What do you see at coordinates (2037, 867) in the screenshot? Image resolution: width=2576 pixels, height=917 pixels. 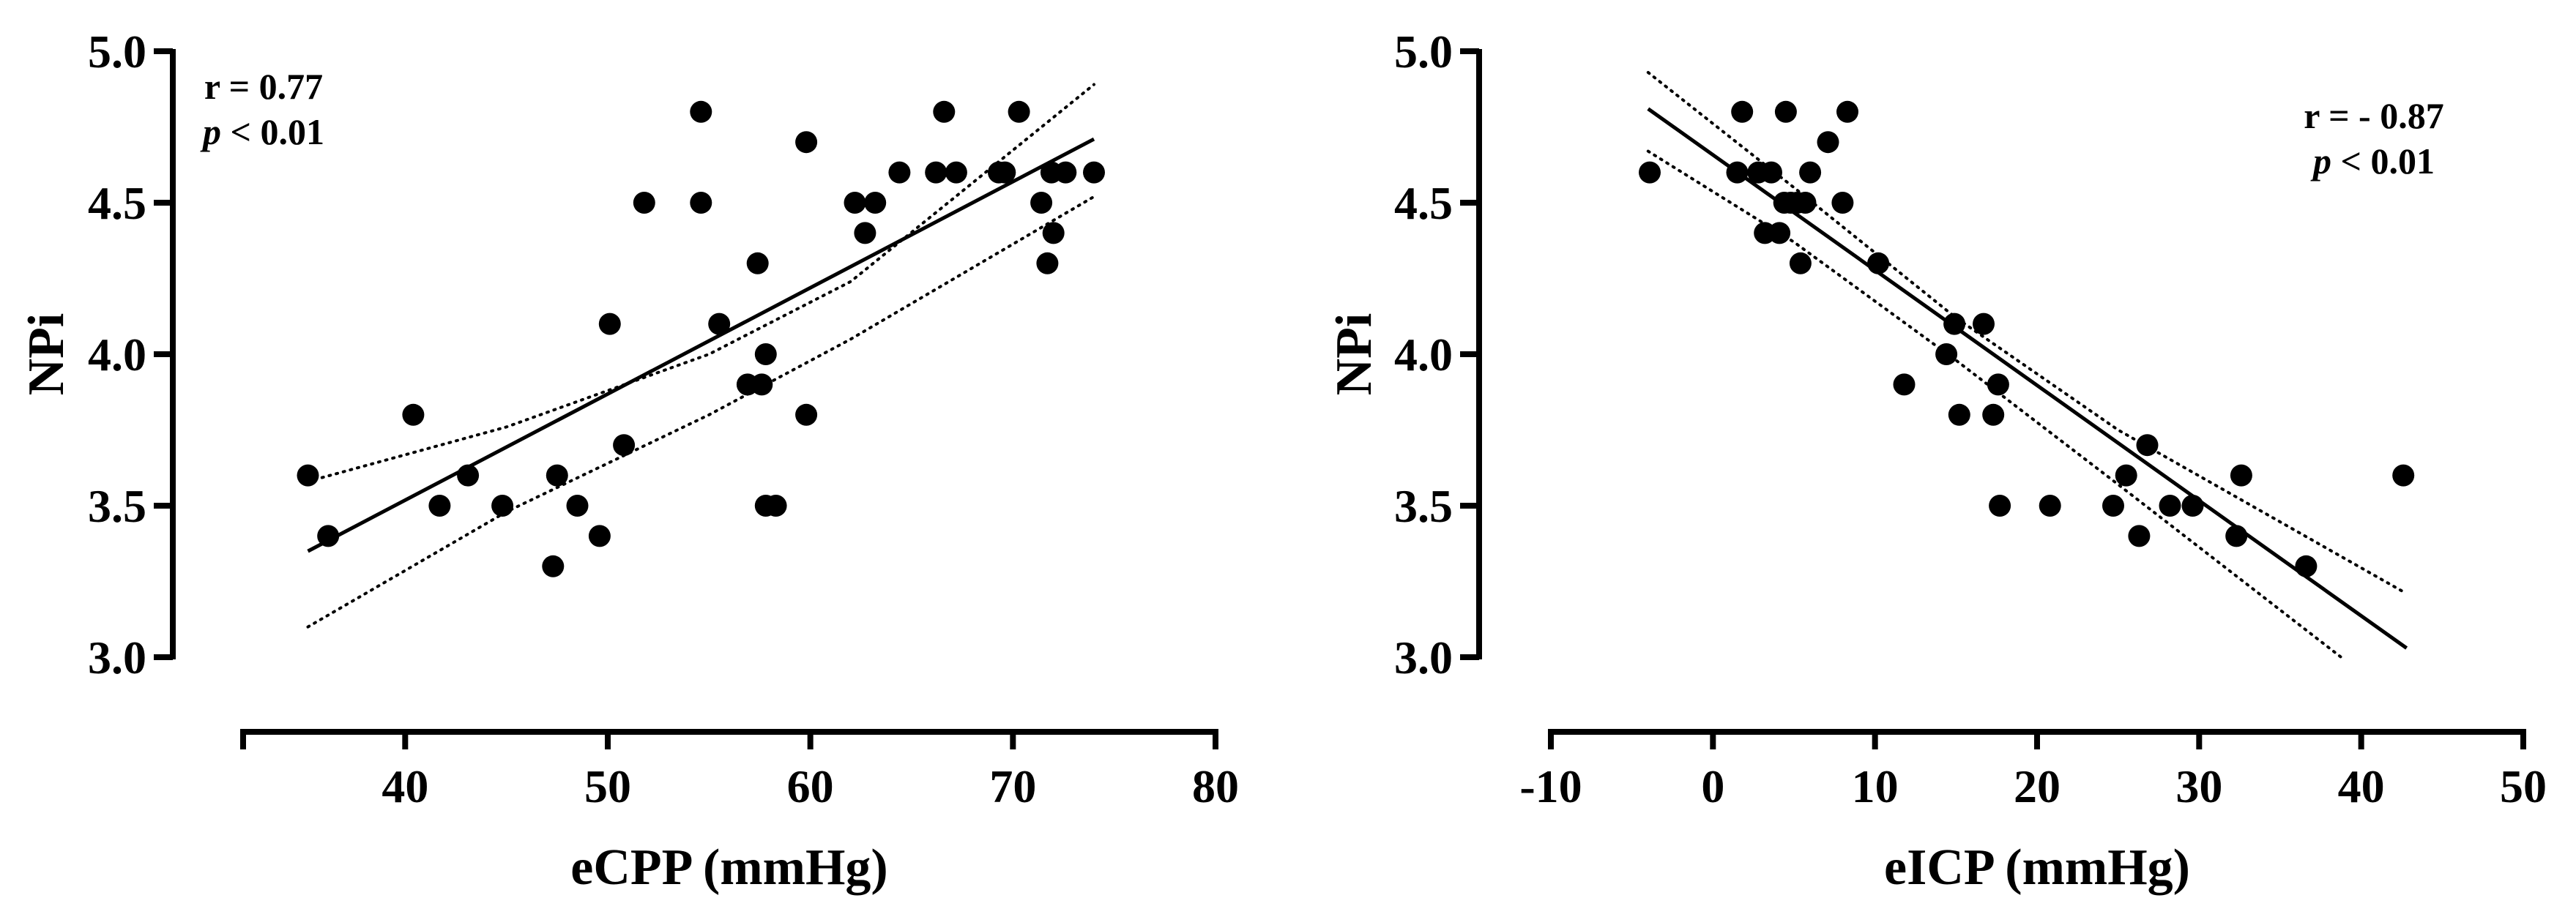 I see `x-axis-title: eICP (mmHg)` at bounding box center [2037, 867].